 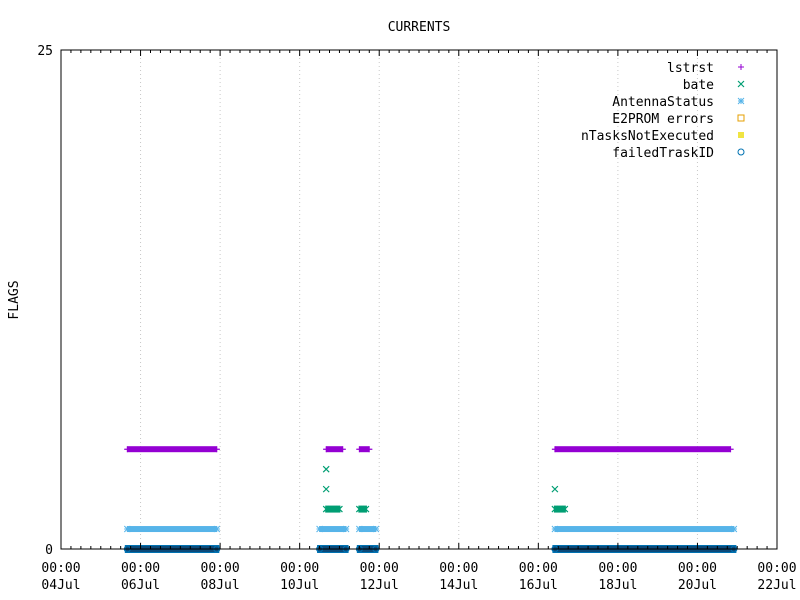 I want to click on x-tick-date: 10Jul, so click(x=299, y=585).